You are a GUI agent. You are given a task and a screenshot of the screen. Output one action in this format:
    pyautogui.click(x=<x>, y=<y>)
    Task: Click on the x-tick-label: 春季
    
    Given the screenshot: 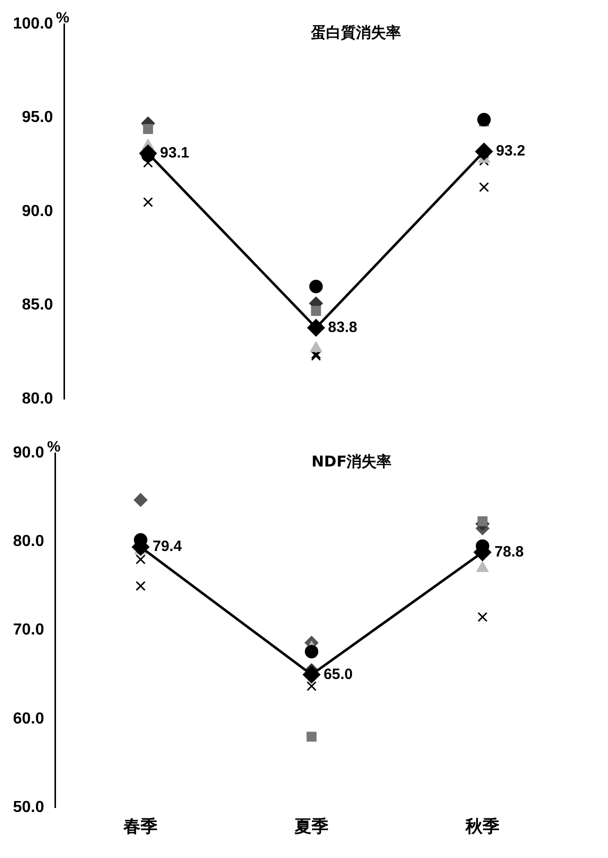 What is the action you would take?
    pyautogui.click(x=140, y=827)
    